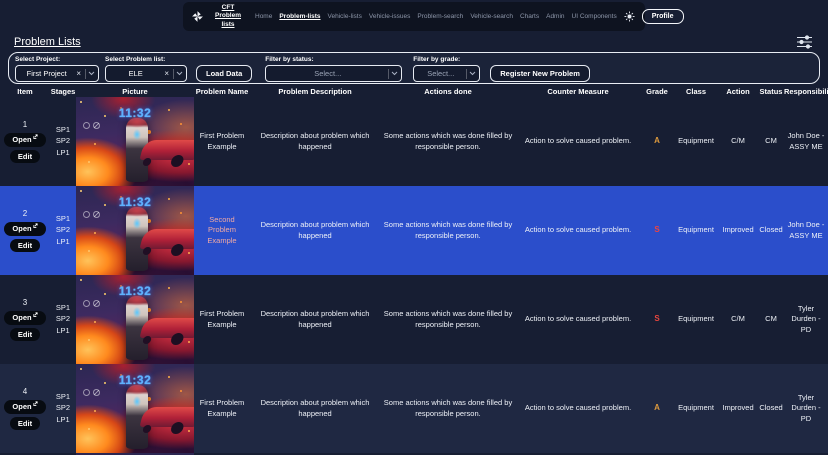 The width and height of the screenshot is (828, 455). Describe the element at coordinates (300, 16) in the screenshot. I see `nav-item-problem-lists: Problem-lists` at that location.